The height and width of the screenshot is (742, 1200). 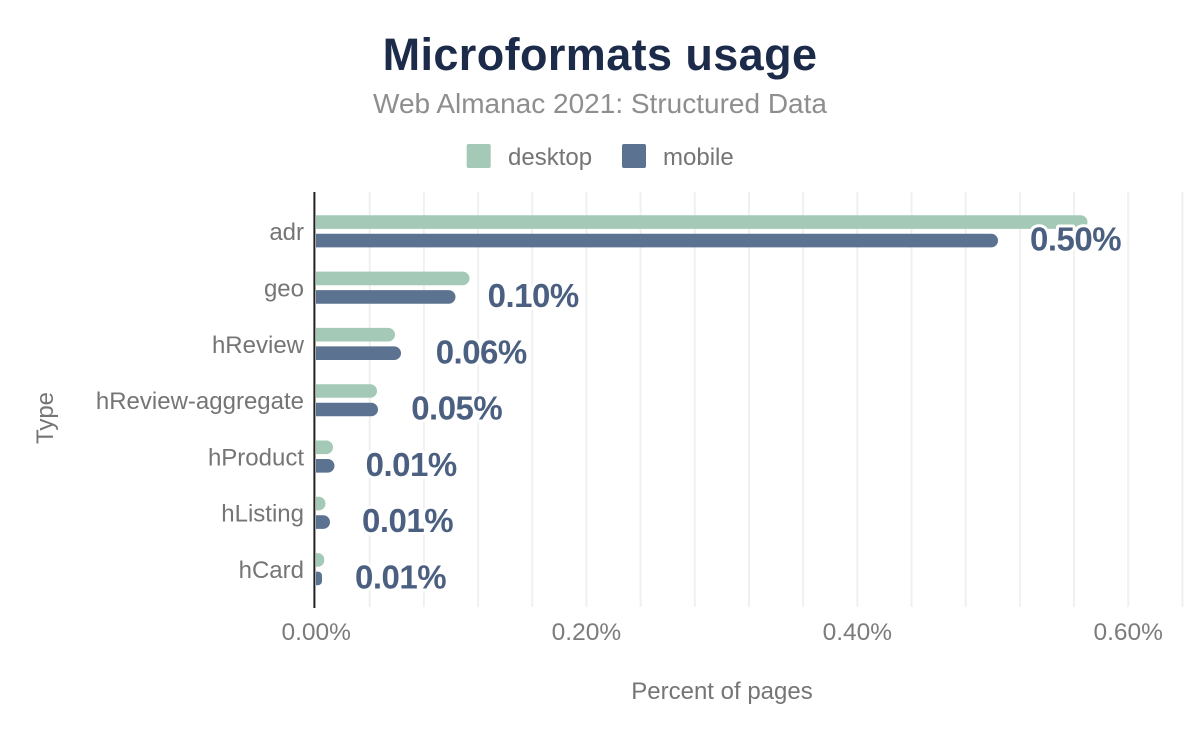 I want to click on svg-text: geo, so click(x=284, y=289).